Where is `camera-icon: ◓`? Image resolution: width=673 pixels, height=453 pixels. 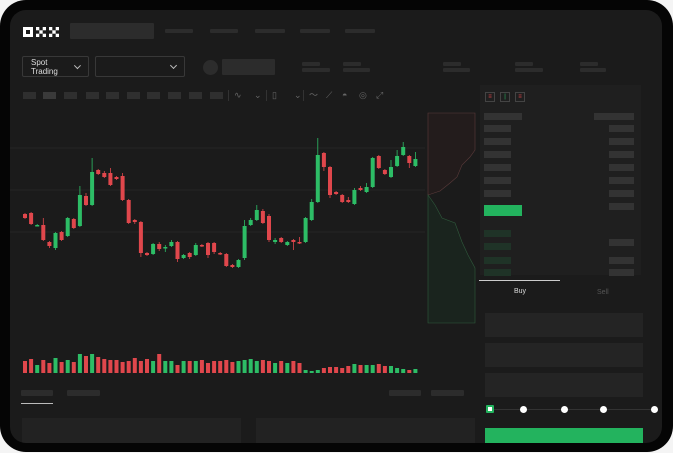 camera-icon: ◓ is located at coordinates (345, 95).